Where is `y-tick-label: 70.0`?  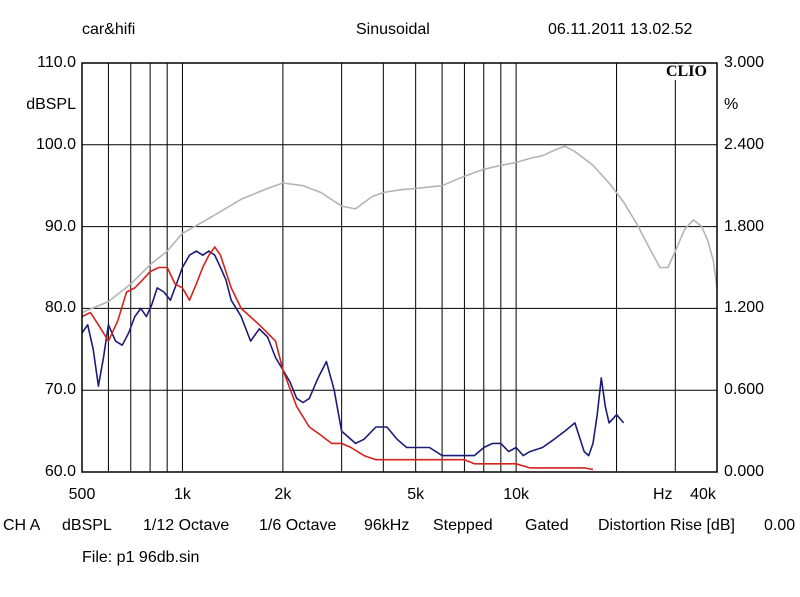
y-tick-label: 70.0 is located at coordinates (60, 390).